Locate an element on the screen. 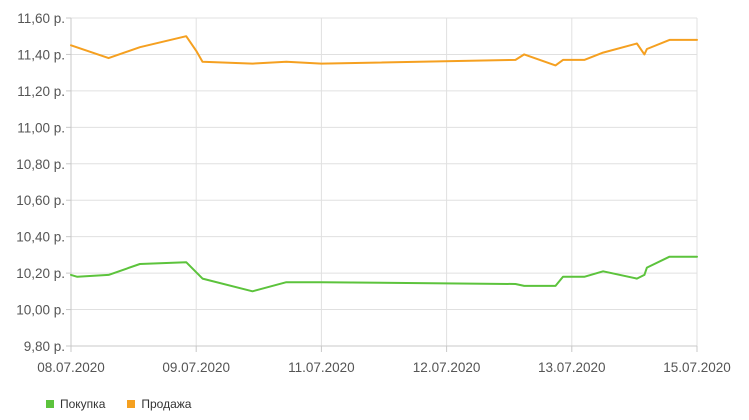  y-tick-label: 9,80 р. is located at coordinates (44, 346).